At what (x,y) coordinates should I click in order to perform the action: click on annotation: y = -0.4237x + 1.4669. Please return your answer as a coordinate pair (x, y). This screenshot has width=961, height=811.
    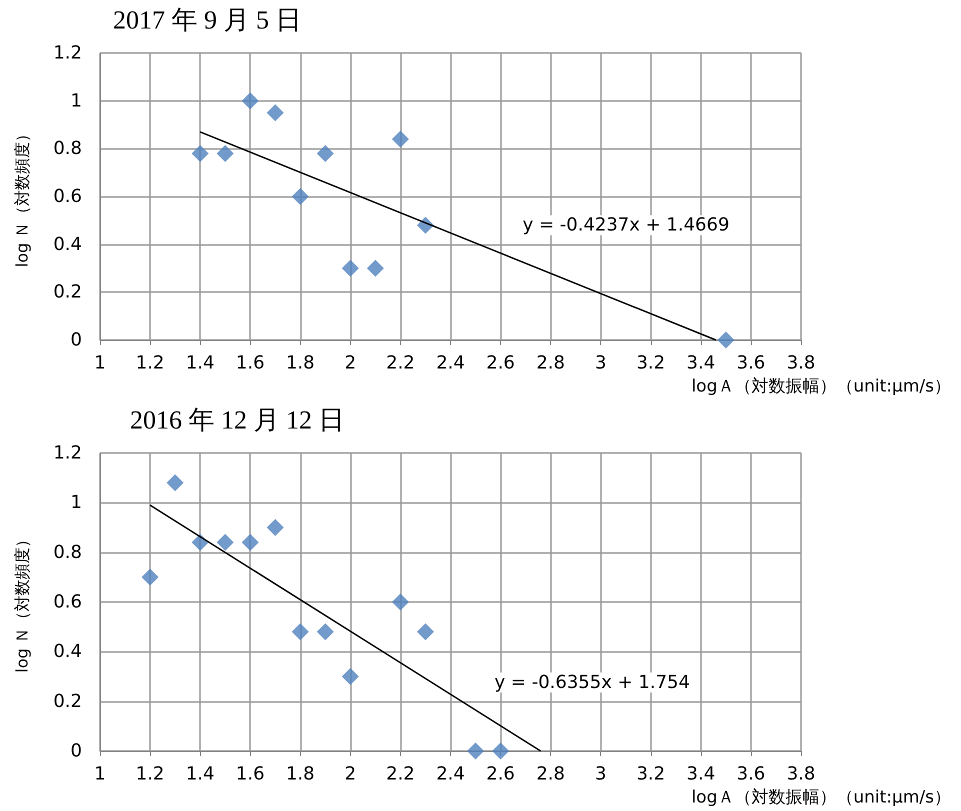
    Looking at the image, I should click on (626, 225).